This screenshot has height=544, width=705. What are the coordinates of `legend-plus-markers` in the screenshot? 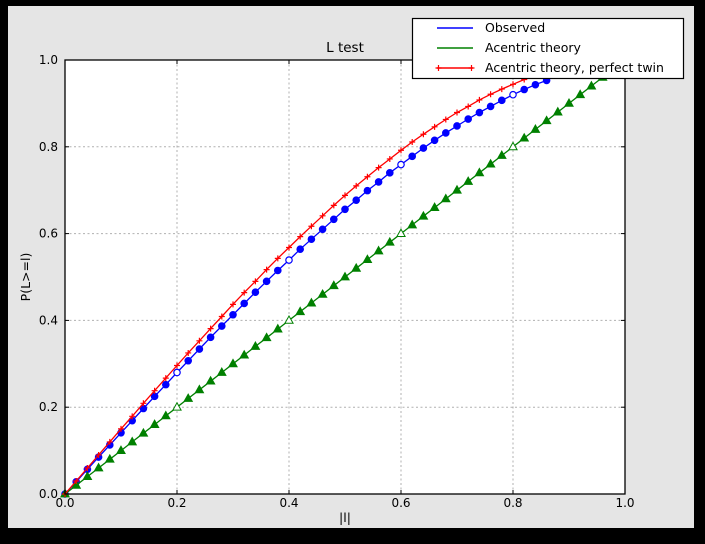 It's located at (455, 68).